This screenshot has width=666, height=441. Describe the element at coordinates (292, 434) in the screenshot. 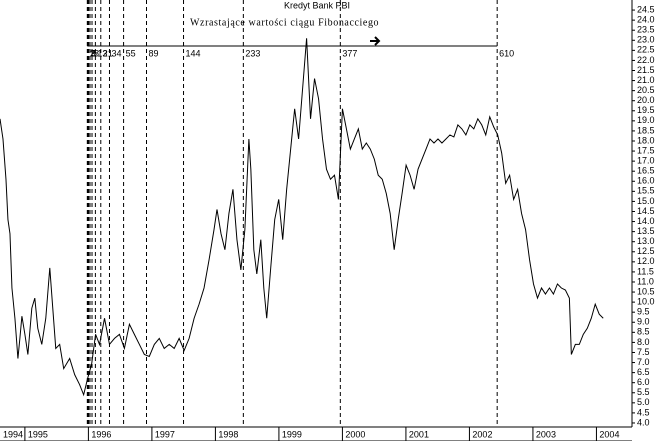

I see `x-tick-label: 1999` at that location.